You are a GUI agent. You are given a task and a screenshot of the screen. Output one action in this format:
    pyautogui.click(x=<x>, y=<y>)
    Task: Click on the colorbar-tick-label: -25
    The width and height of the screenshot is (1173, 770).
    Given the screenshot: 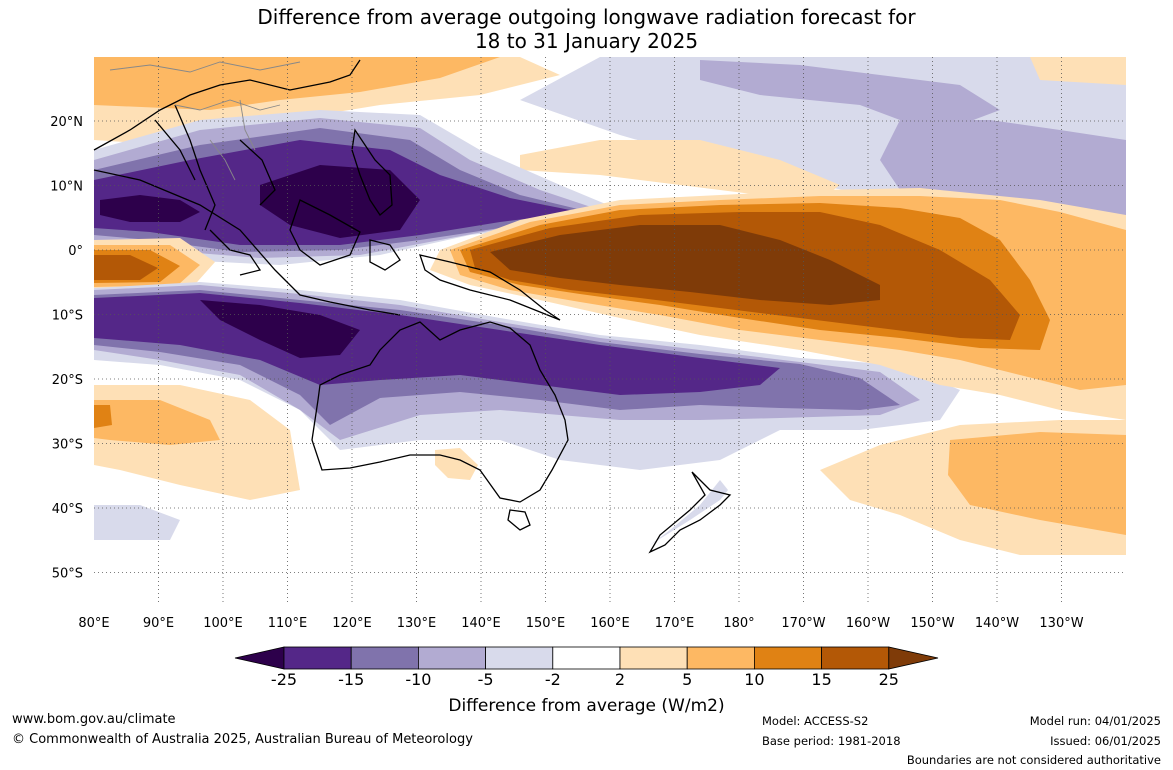 What is the action you would take?
    pyautogui.click(x=284, y=679)
    